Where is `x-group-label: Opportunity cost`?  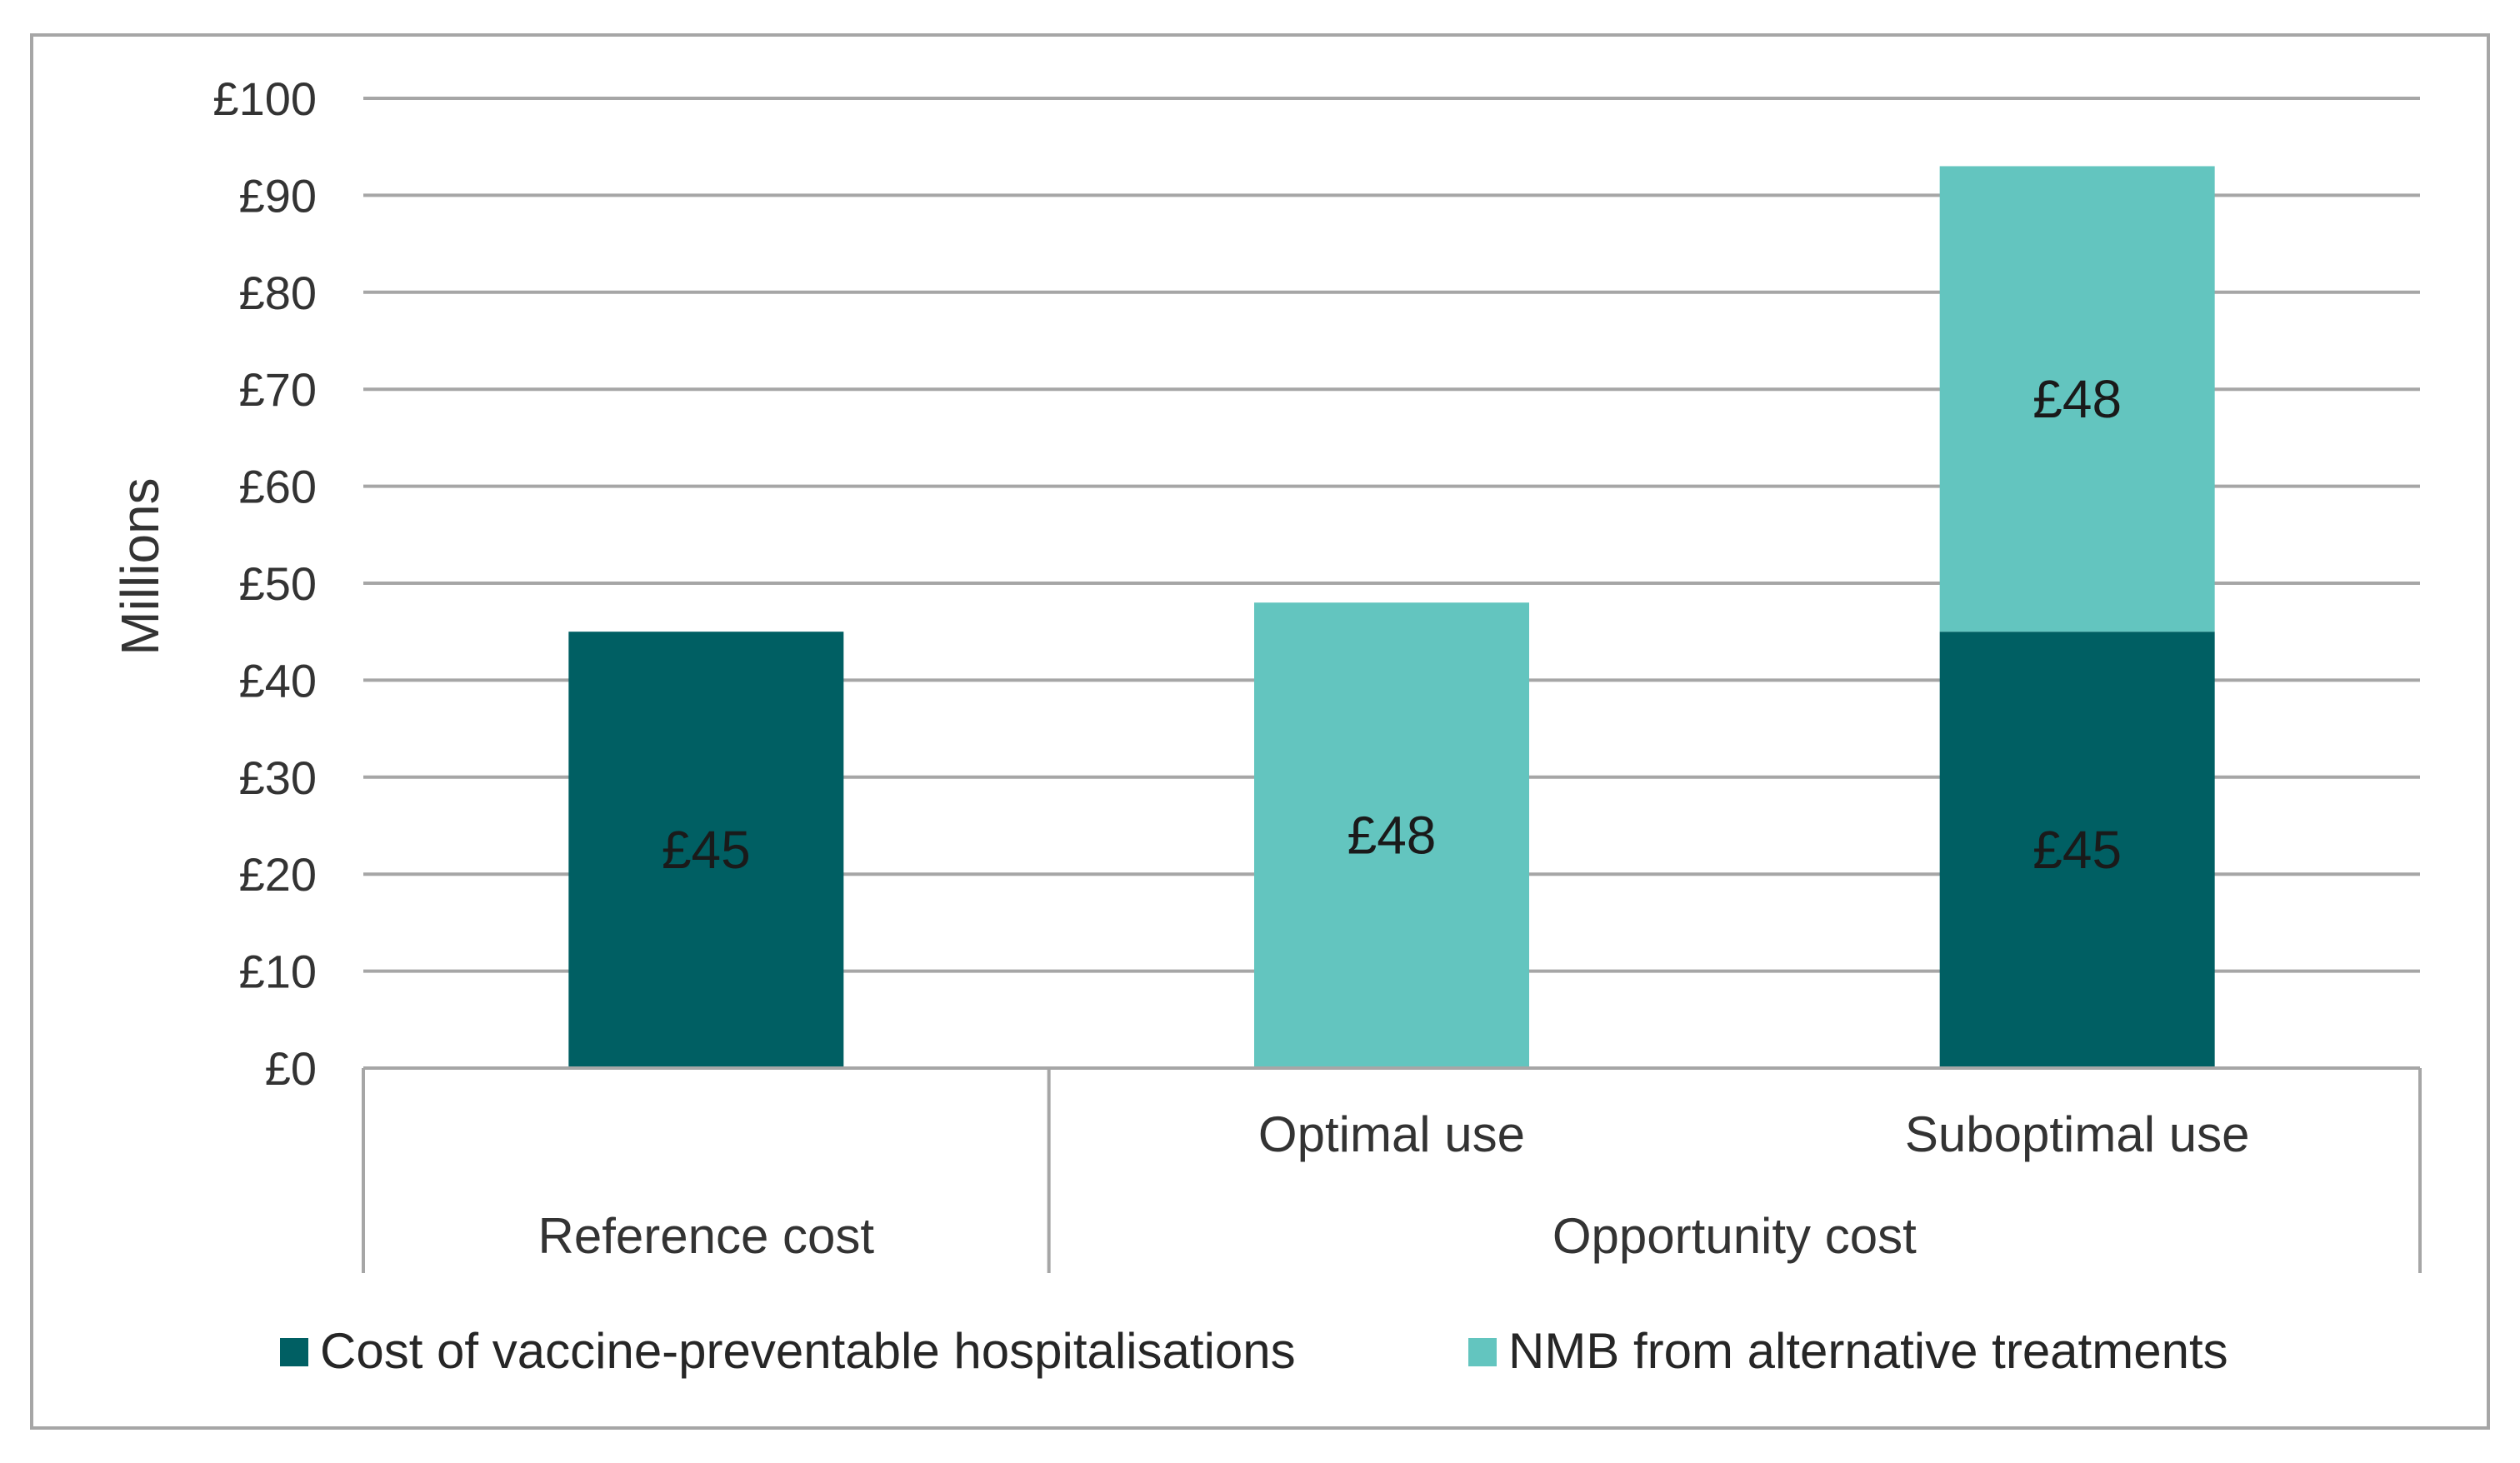
x-group-label: Opportunity cost is located at coordinates (1735, 1236).